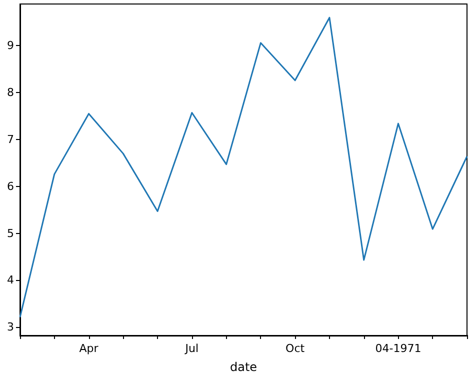  Describe the element at coordinates (10, 233) in the screenshot. I see `y-tick-label: 5` at that location.